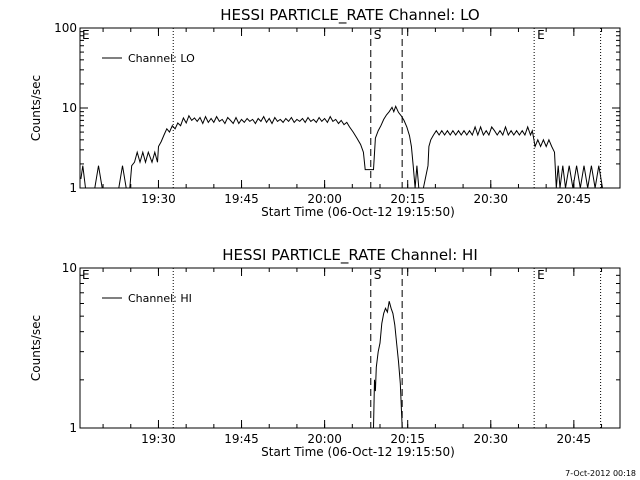  Describe the element at coordinates (161, 58) in the screenshot. I see `legend-label: Channel: LO` at that location.